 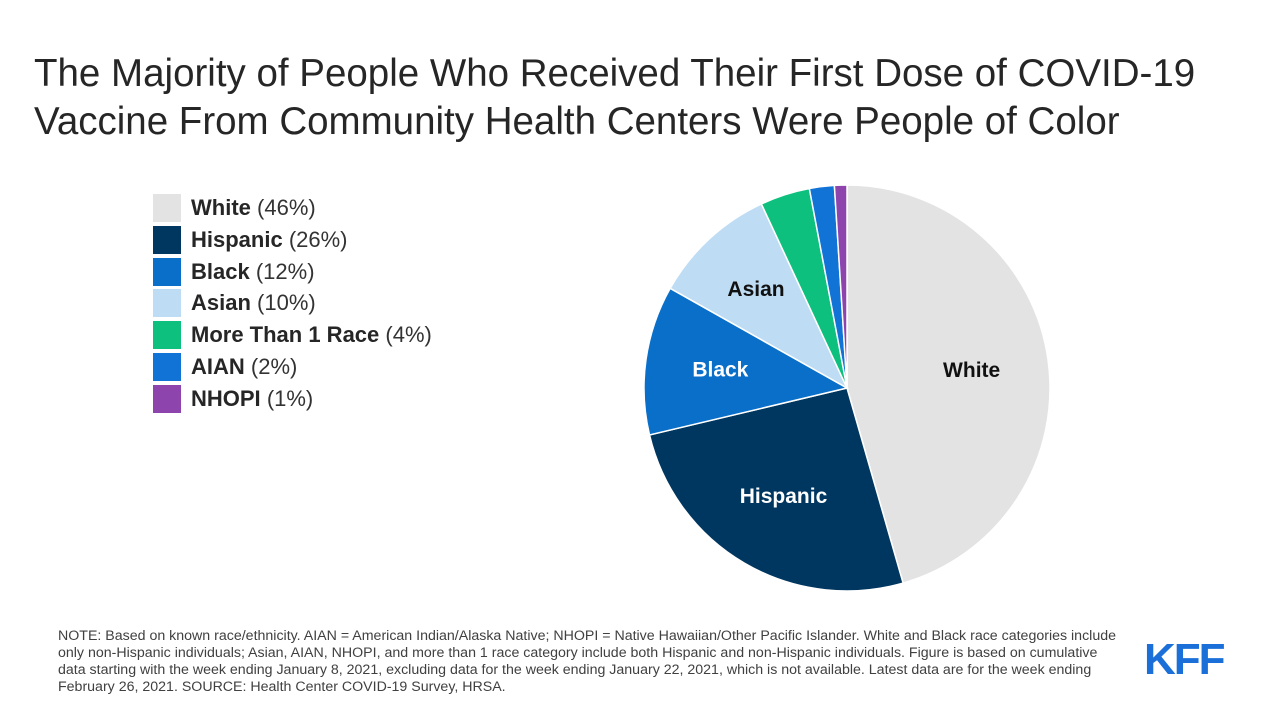 What do you see at coordinates (253, 303) in the screenshot?
I see `legend-text: Asian (10%)` at bounding box center [253, 303].